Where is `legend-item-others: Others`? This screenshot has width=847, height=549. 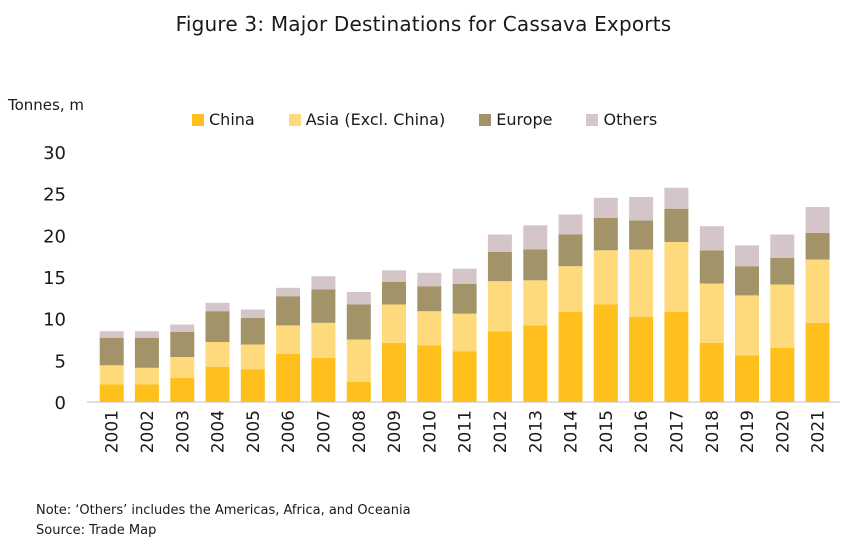
legend-item-others: Others is located at coordinates (621, 119).